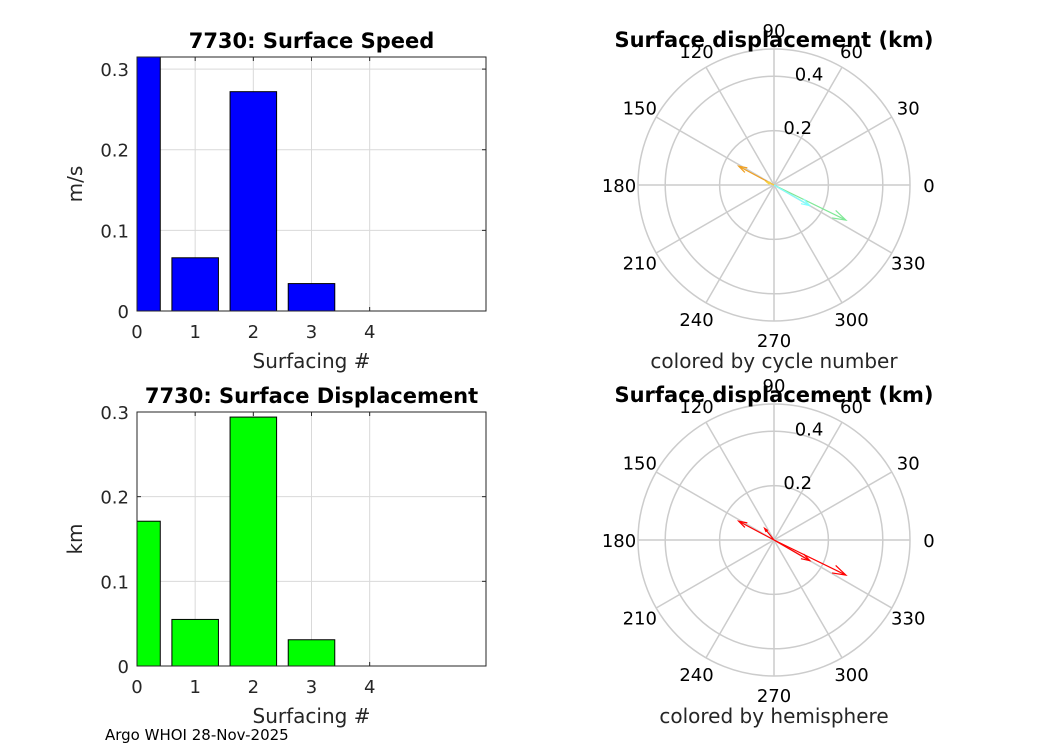 This screenshot has height=750, width=1050. What do you see at coordinates (311, 396) in the screenshot?
I see `chart-title: 7730: Surface Displacement` at bounding box center [311, 396].